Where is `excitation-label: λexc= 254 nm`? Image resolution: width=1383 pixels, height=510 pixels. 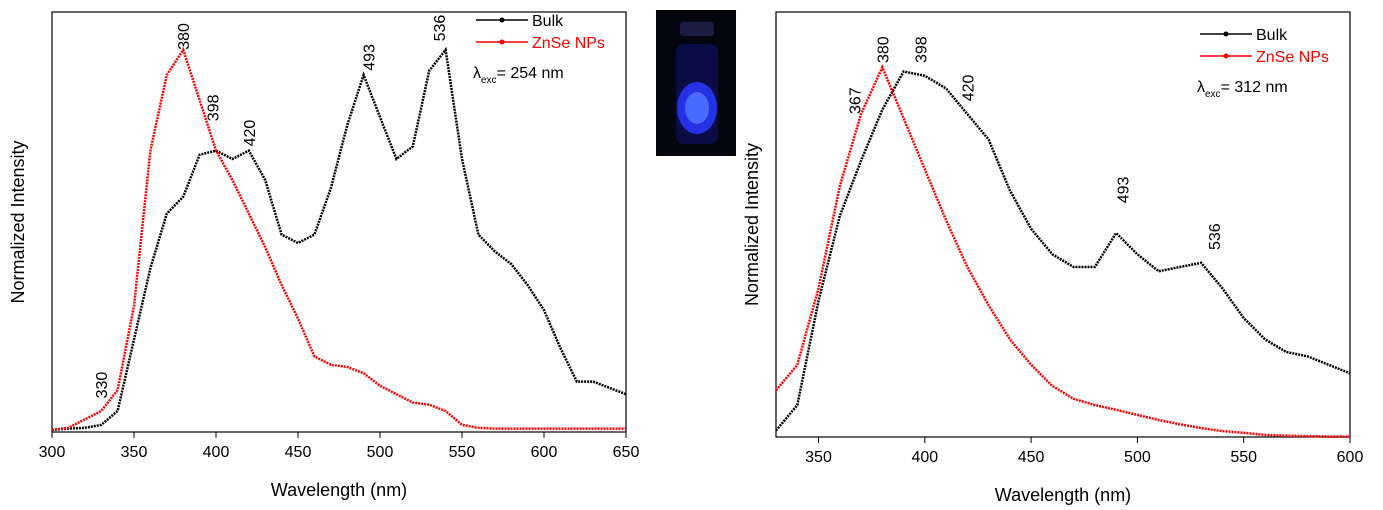
excitation-label: λexc= 254 nm is located at coordinates (518, 75).